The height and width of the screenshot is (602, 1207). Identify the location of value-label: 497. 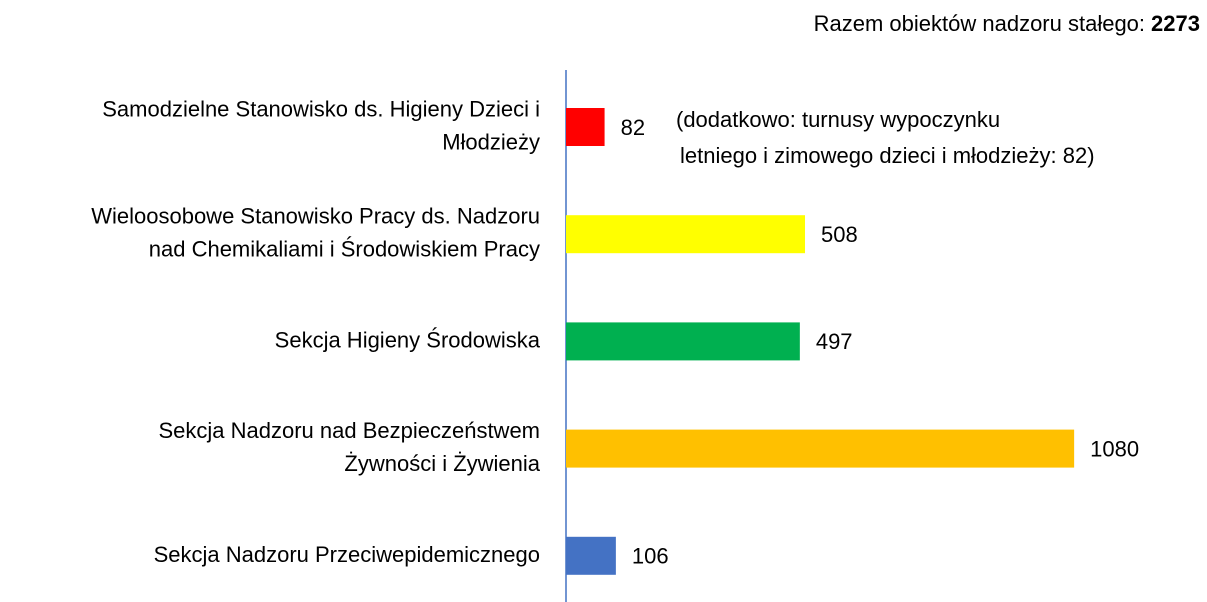
(834, 341).